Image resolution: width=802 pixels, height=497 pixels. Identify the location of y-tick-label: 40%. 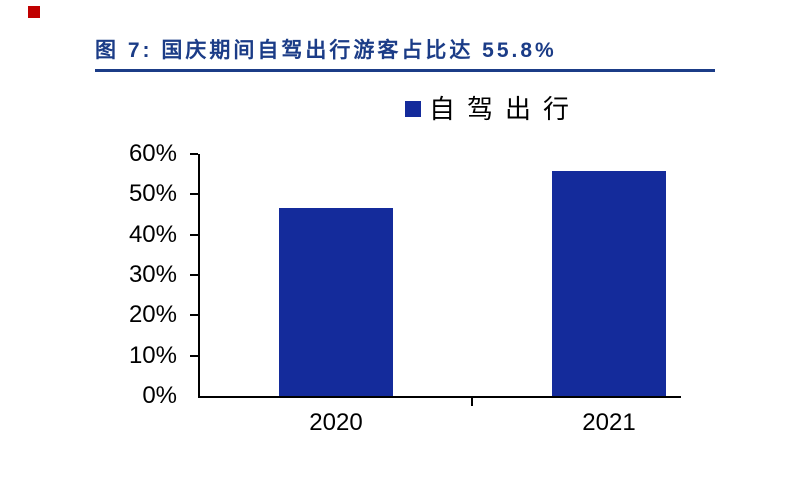
(152, 234).